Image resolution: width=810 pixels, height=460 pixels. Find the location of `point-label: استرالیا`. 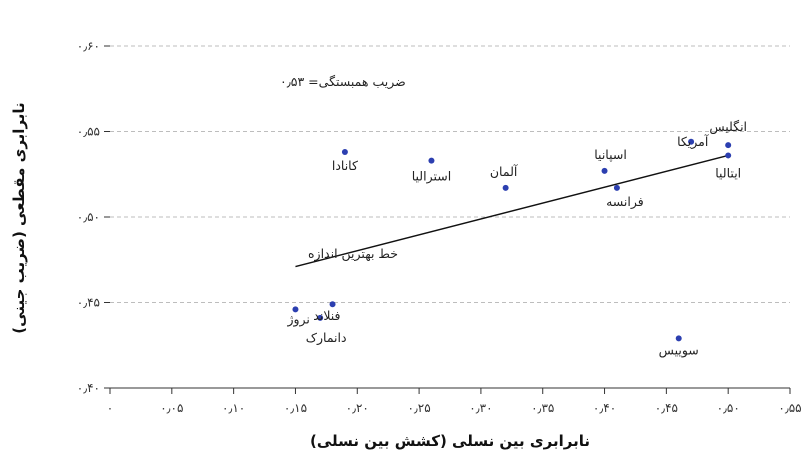

point-label: استرالیا is located at coordinates (431, 177).